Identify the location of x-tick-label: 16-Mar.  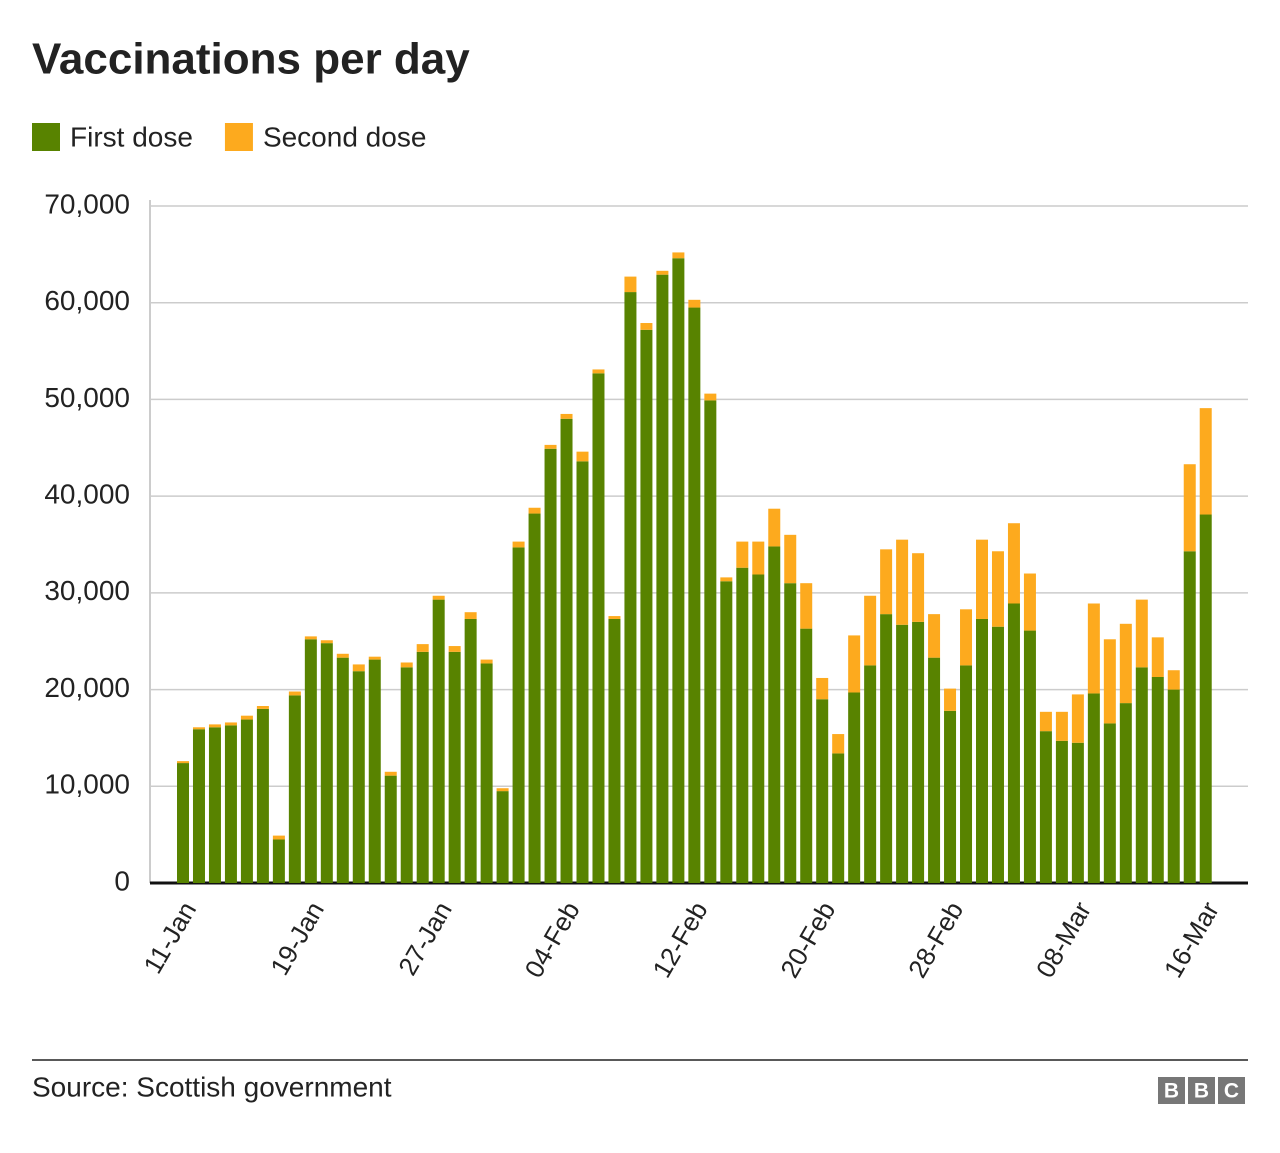
(1191, 939).